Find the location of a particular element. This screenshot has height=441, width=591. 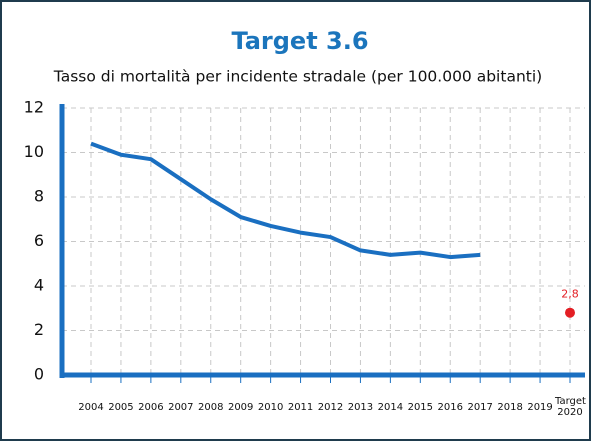

x-tick-label: 2018 is located at coordinates (510, 407).